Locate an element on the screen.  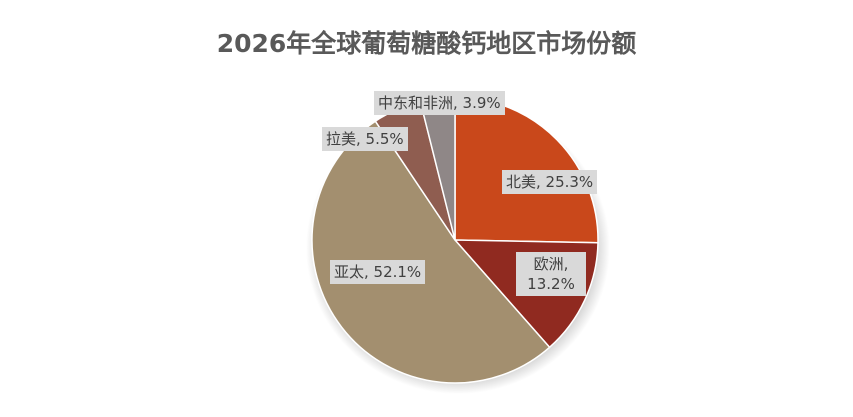
data-label: 中东和非洲, 3.9% is located at coordinates (439, 103).